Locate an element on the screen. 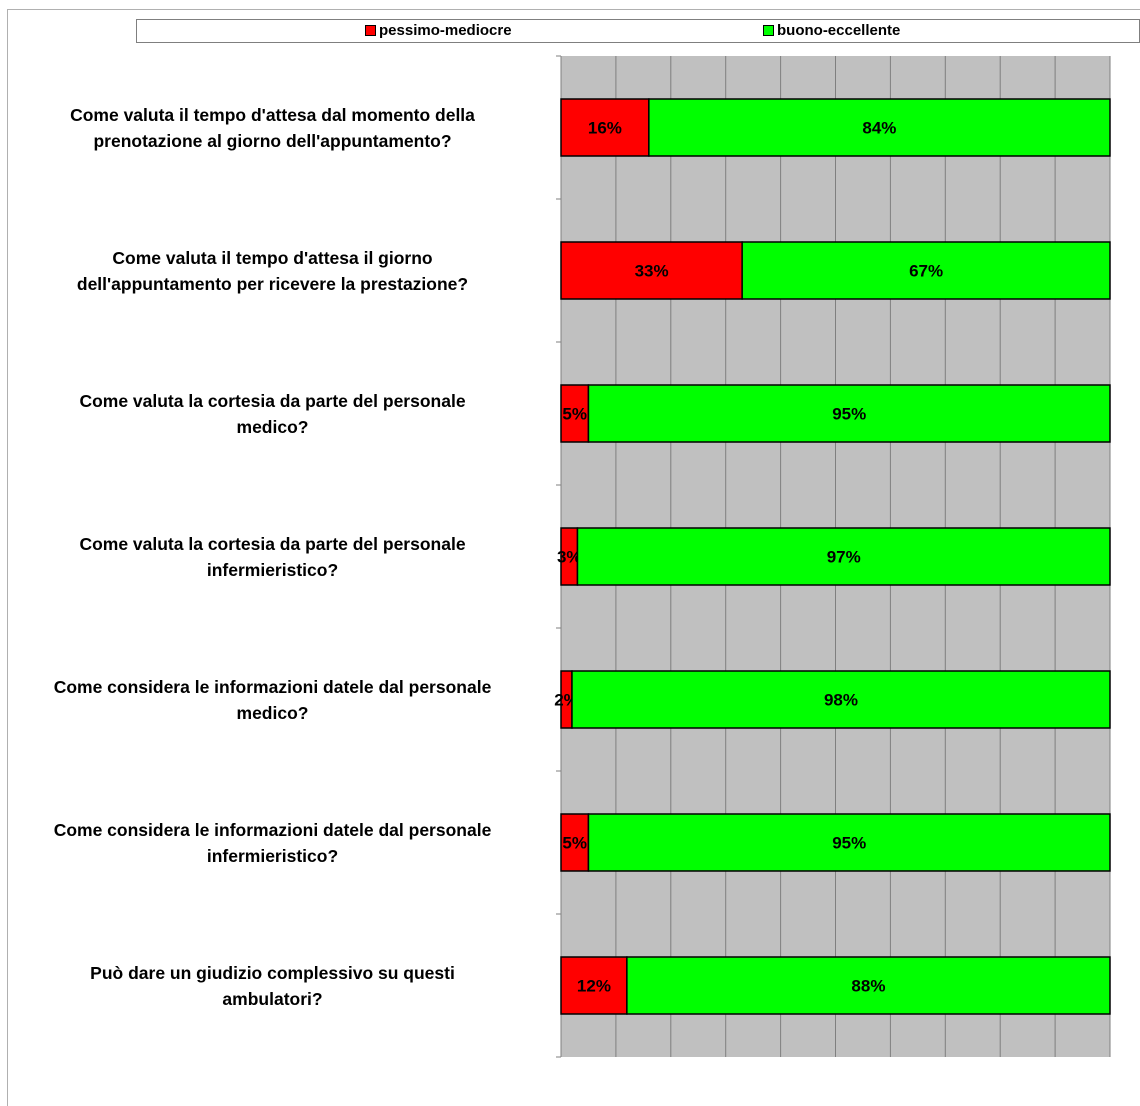 The image size is (1140, 1106). data-label: 33% is located at coordinates (652, 271).